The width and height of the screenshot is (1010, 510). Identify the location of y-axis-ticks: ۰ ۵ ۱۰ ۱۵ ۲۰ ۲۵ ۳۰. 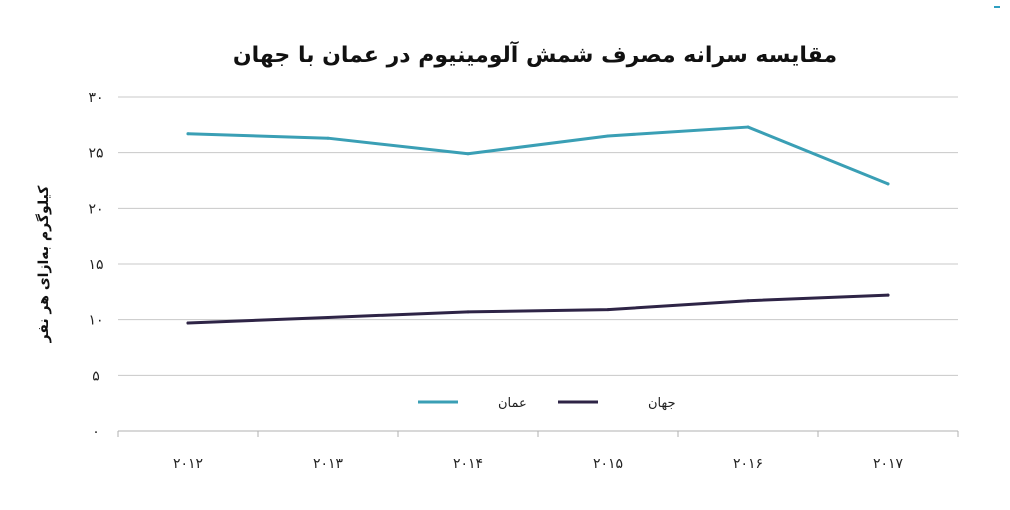
(95, 265).